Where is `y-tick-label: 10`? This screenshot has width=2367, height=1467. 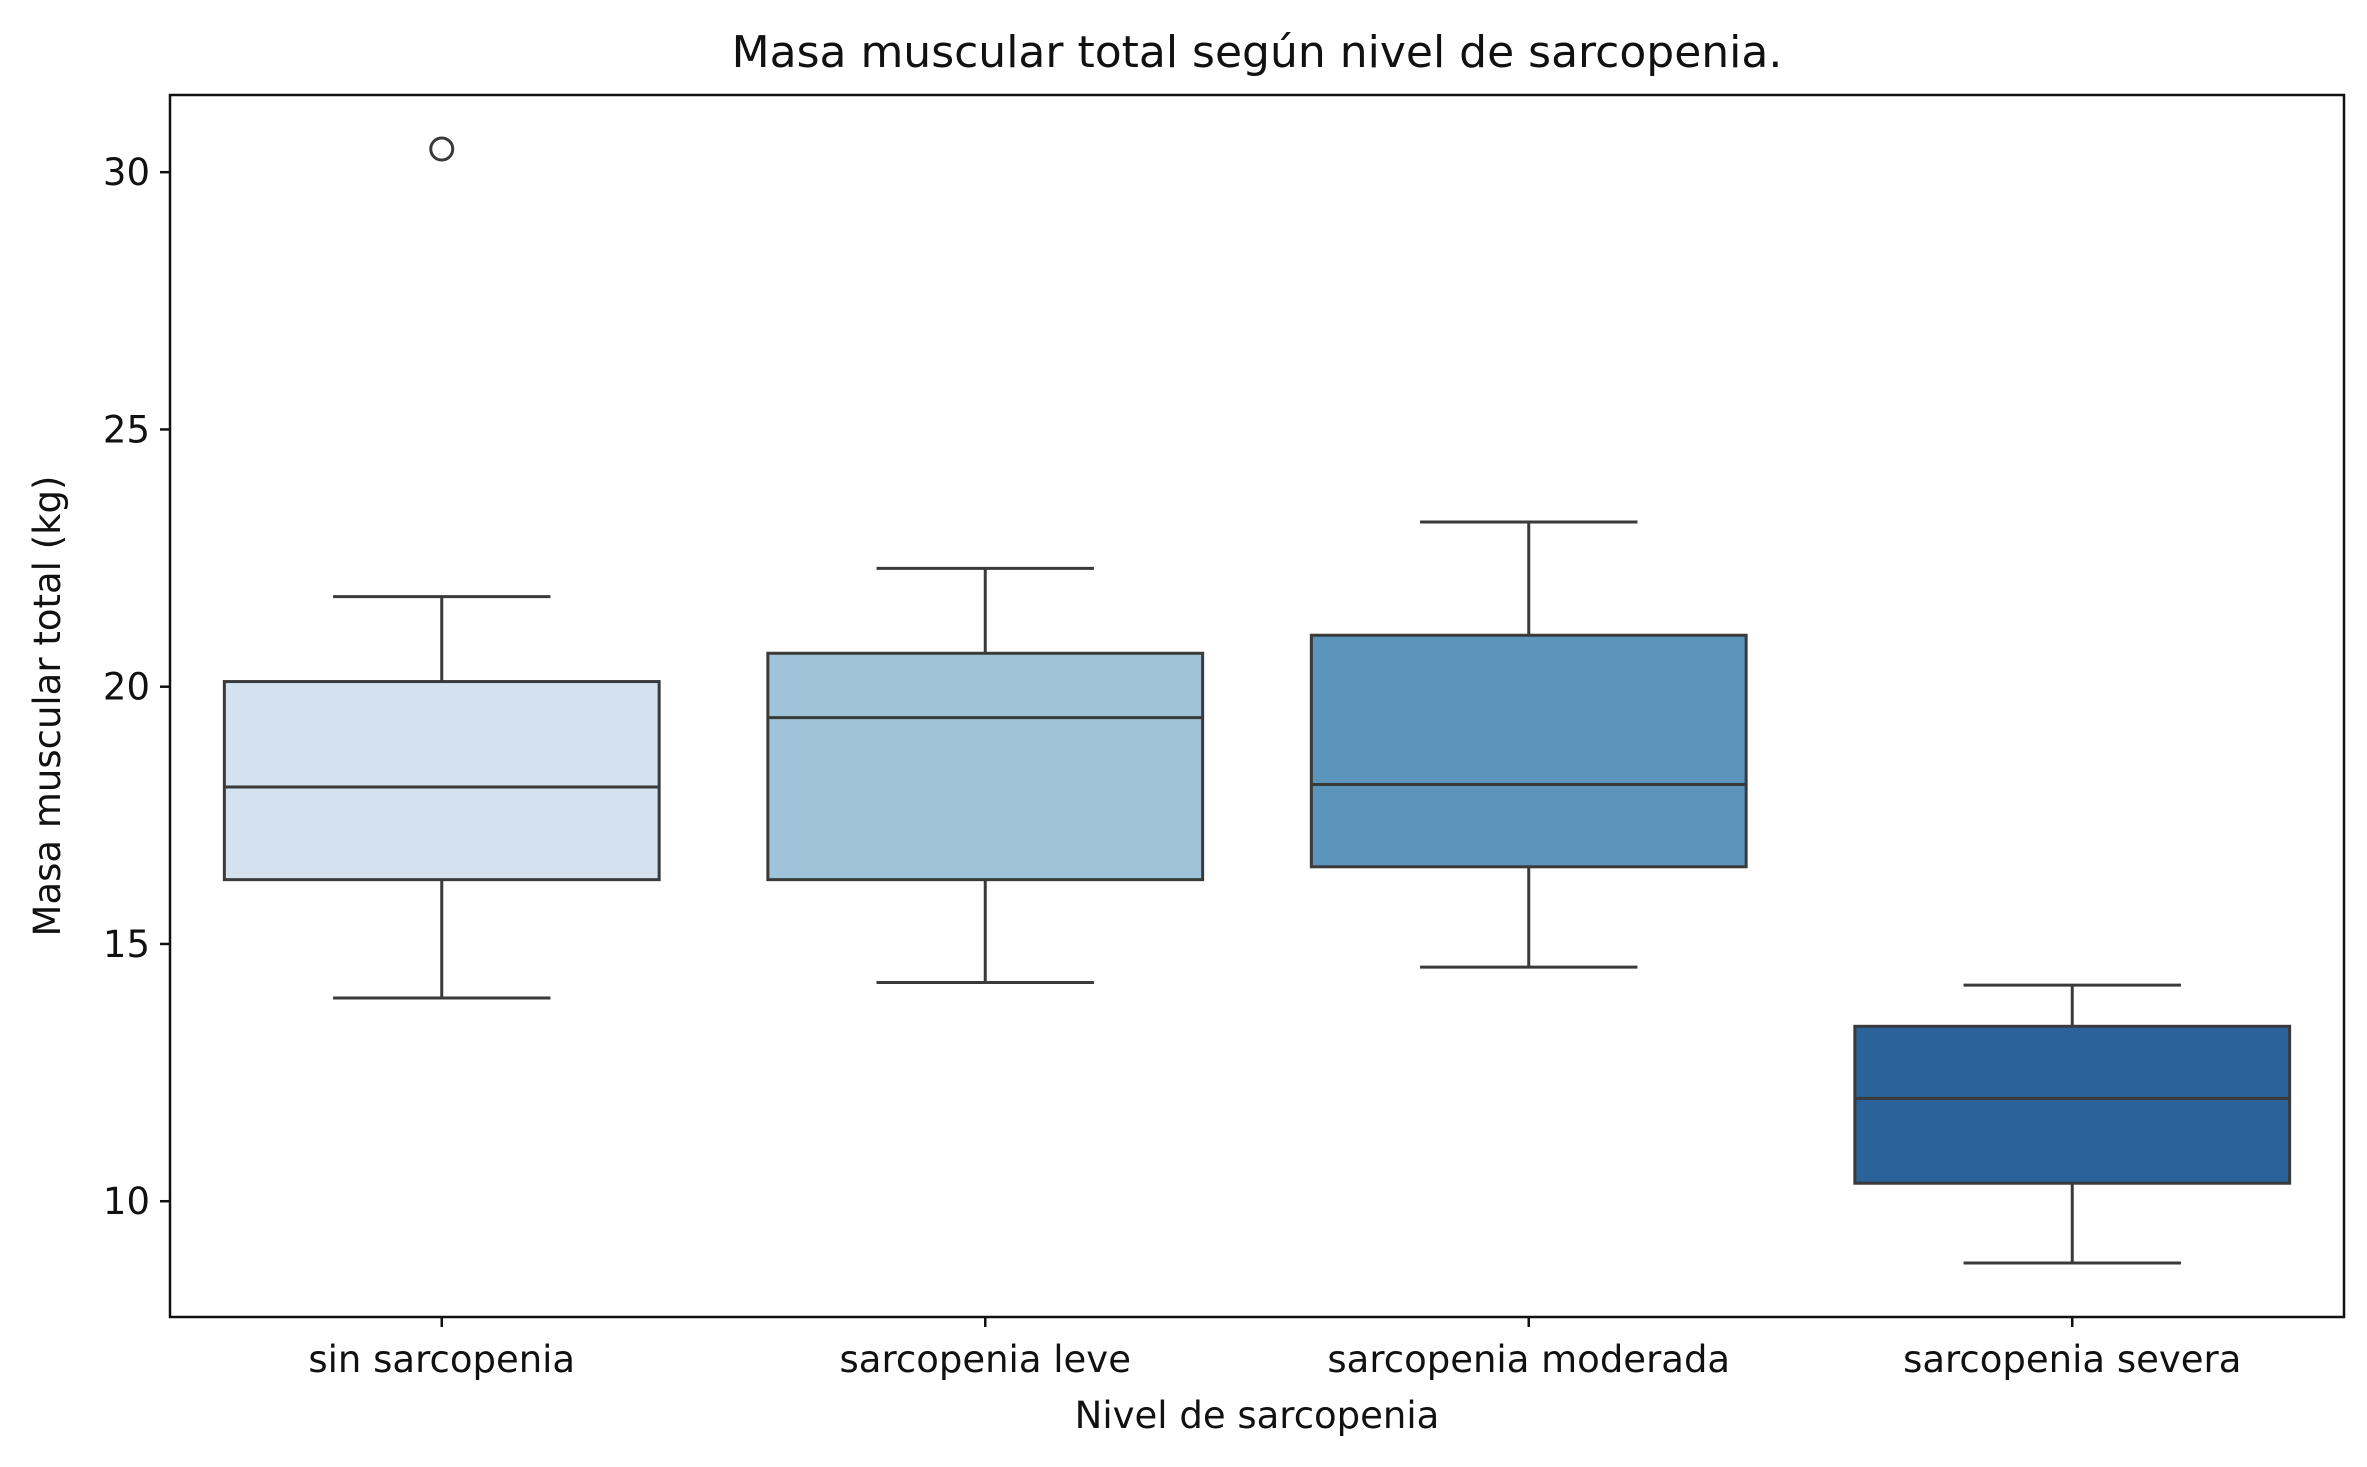 y-tick-label: 10 is located at coordinates (126, 1201).